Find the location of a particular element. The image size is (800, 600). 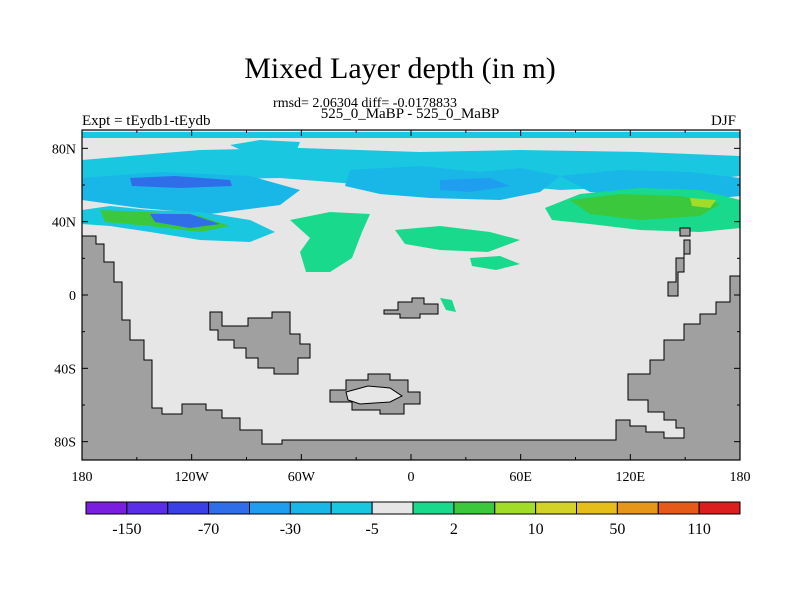

experiment-label: Expt = tEydb1-tEydb is located at coordinates (146, 121).